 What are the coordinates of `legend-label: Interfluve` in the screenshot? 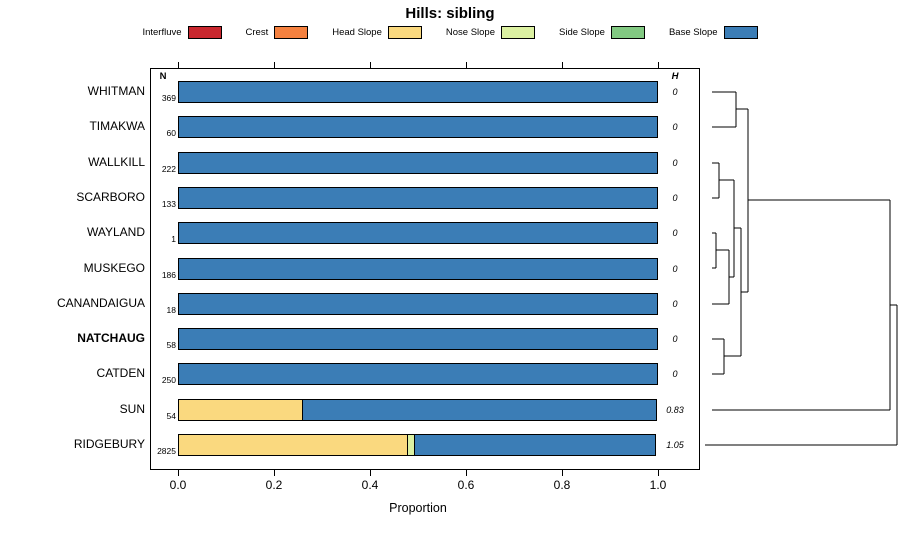 It's located at (162, 32).